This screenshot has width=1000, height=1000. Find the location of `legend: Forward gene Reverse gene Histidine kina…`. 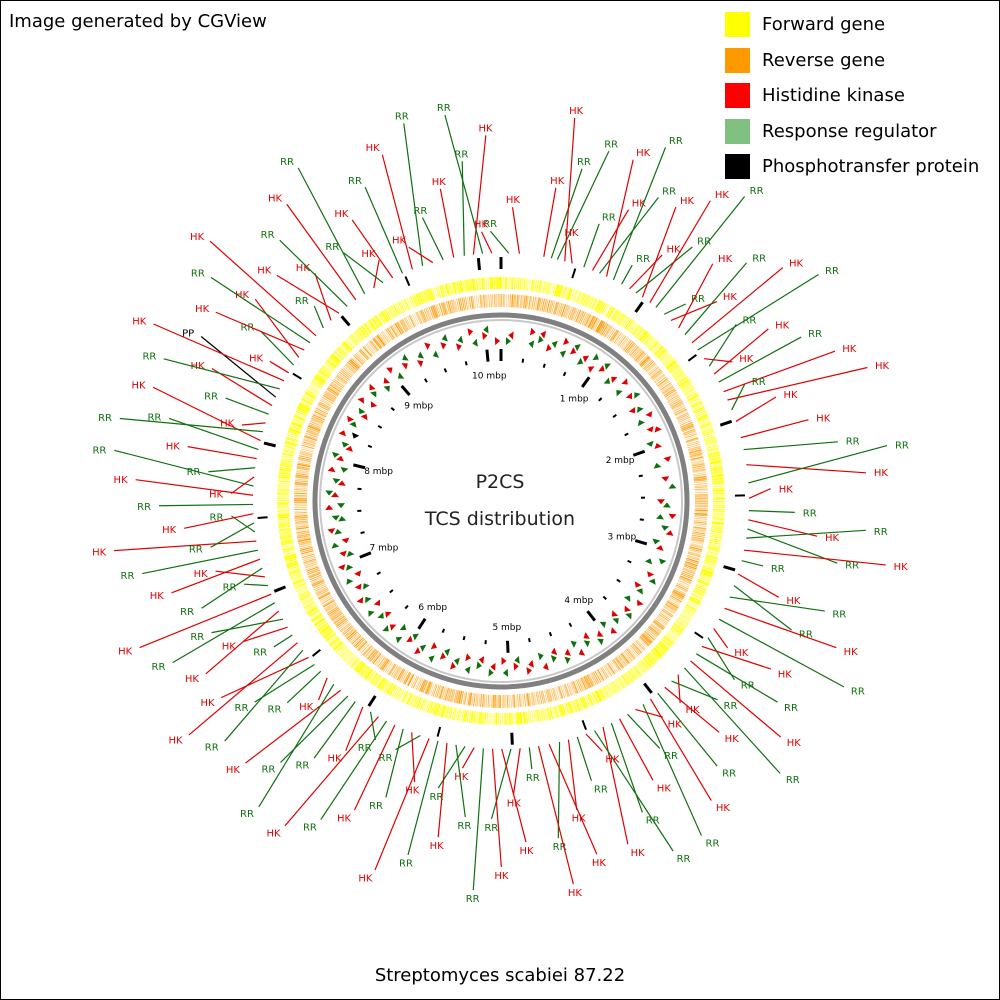

legend: Forward gene Reverse gene Histidine kina… is located at coordinates (852, 96).